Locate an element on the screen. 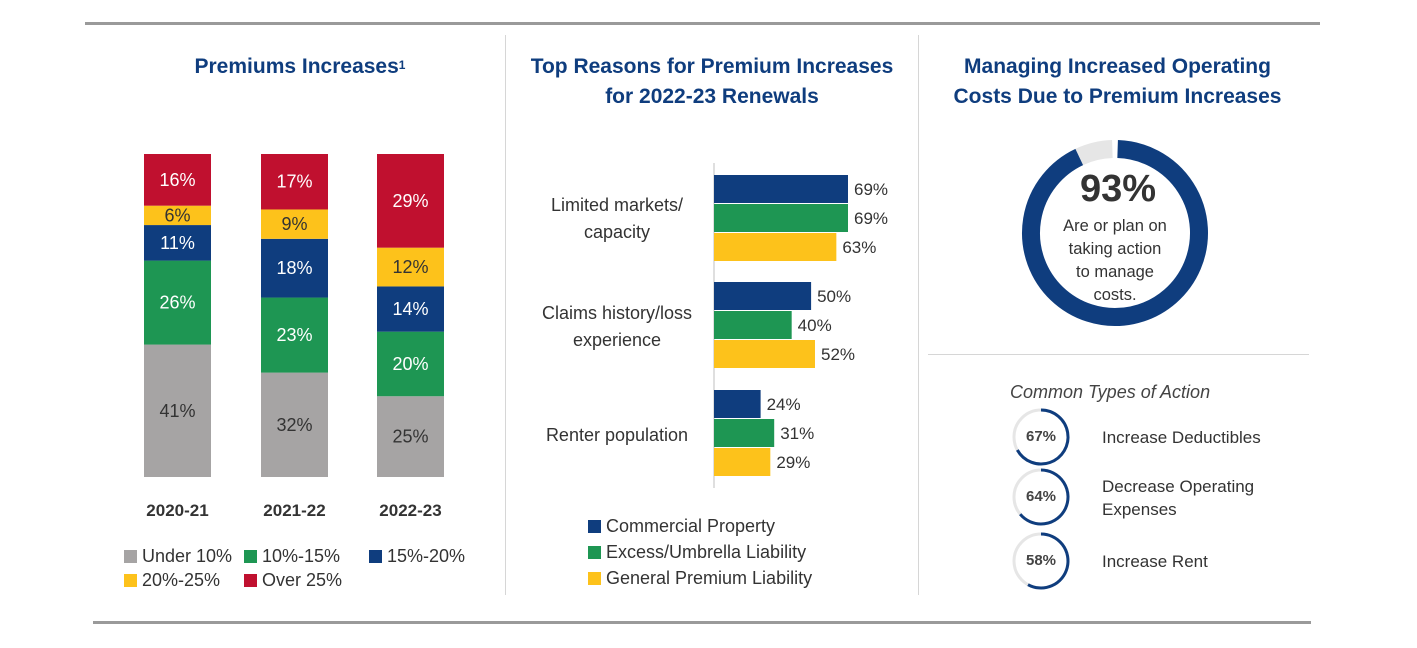 The height and width of the screenshot is (648, 1417). segment-value-label: 17% is located at coordinates (294, 182).